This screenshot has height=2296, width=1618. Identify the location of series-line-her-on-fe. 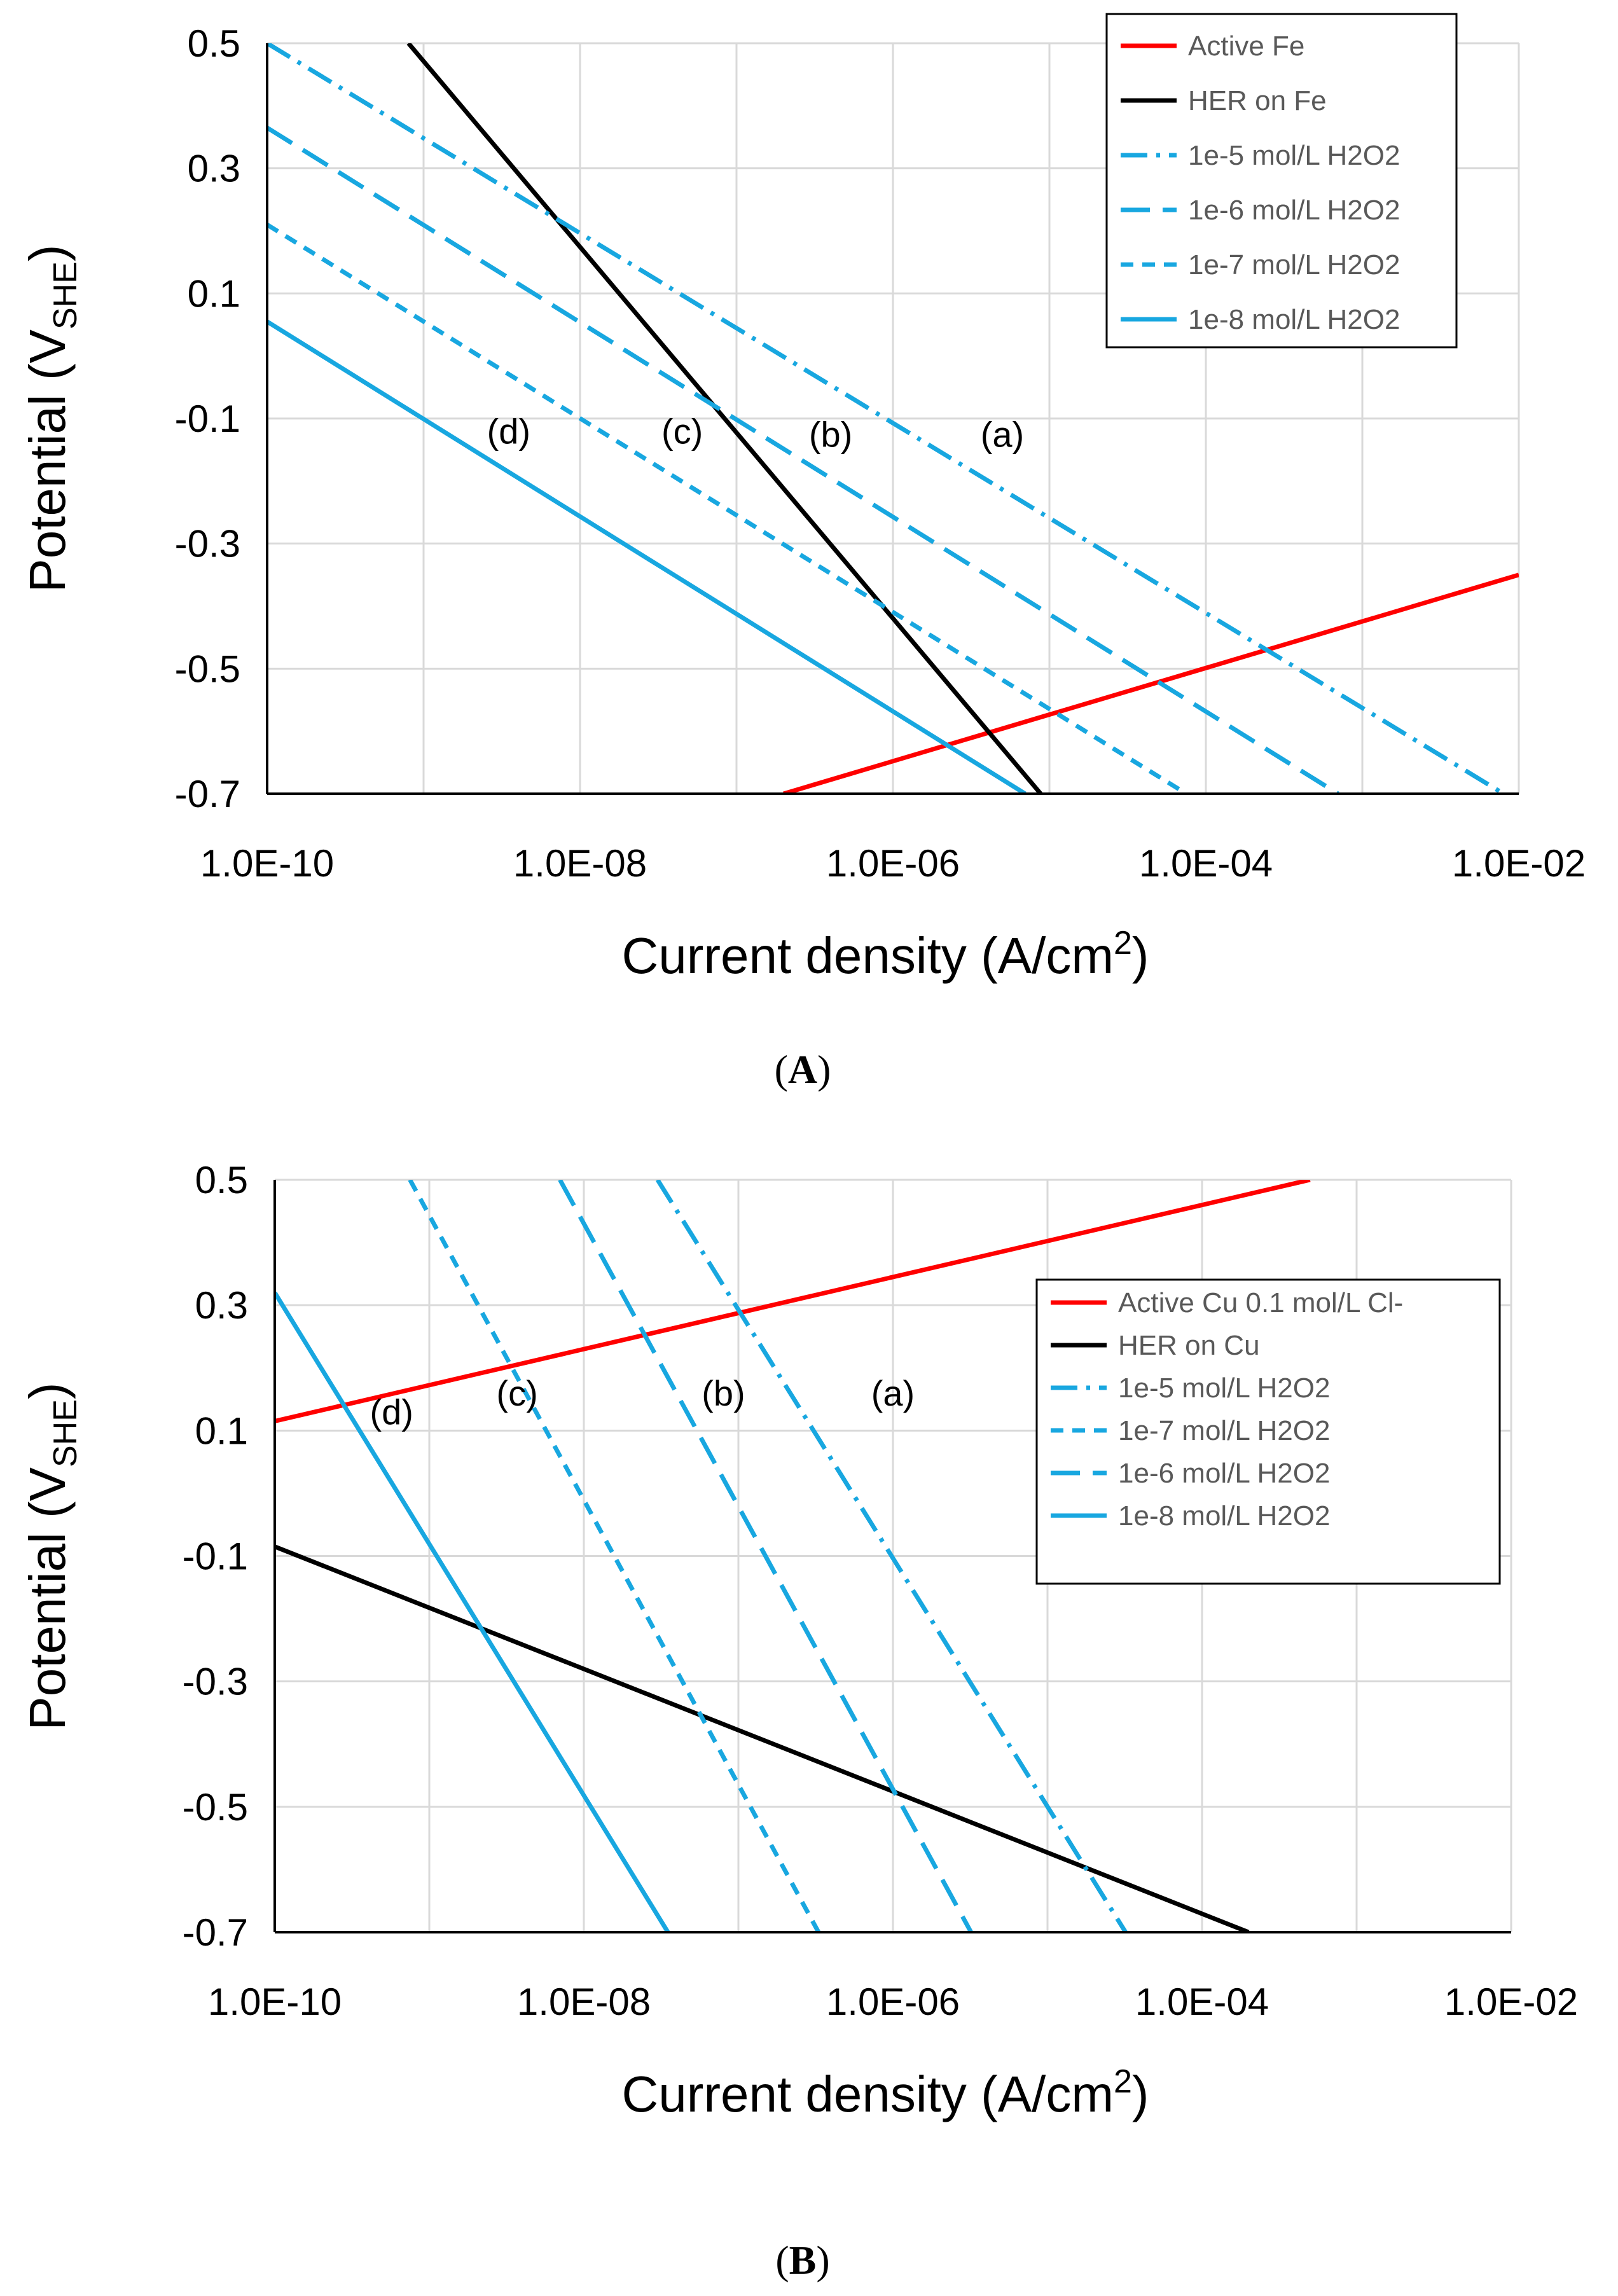
(724, 418).